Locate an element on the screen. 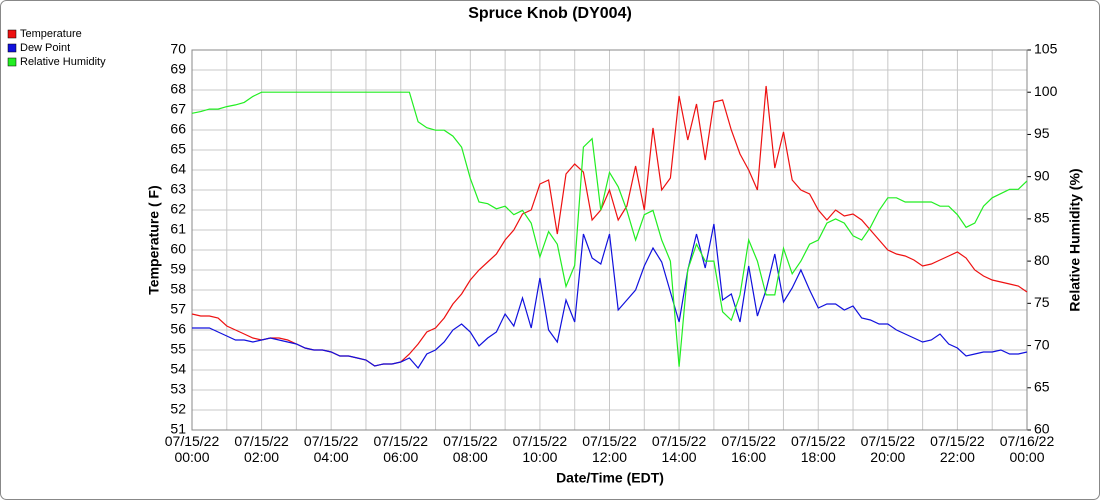  y-tick-label: 70 is located at coordinates (178, 49).